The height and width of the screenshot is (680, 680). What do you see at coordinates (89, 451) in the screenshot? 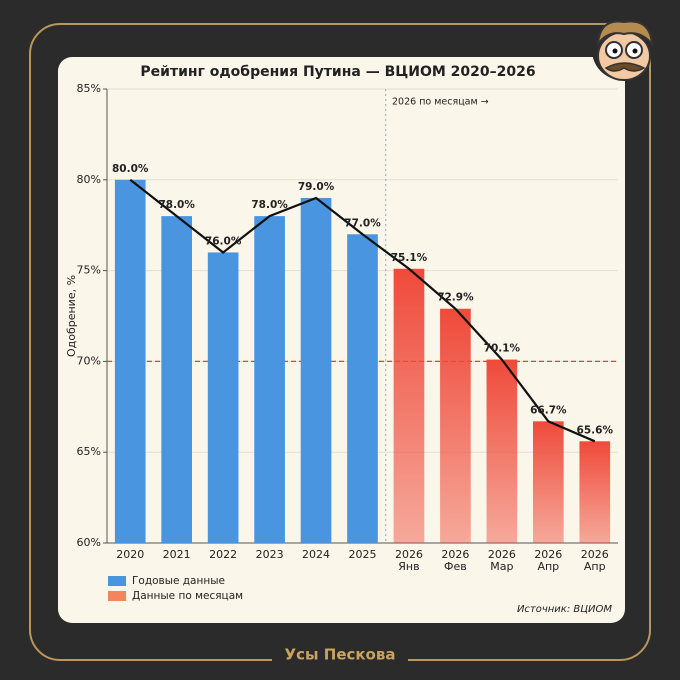
I see `y-tick-label: 65%` at bounding box center [89, 451].